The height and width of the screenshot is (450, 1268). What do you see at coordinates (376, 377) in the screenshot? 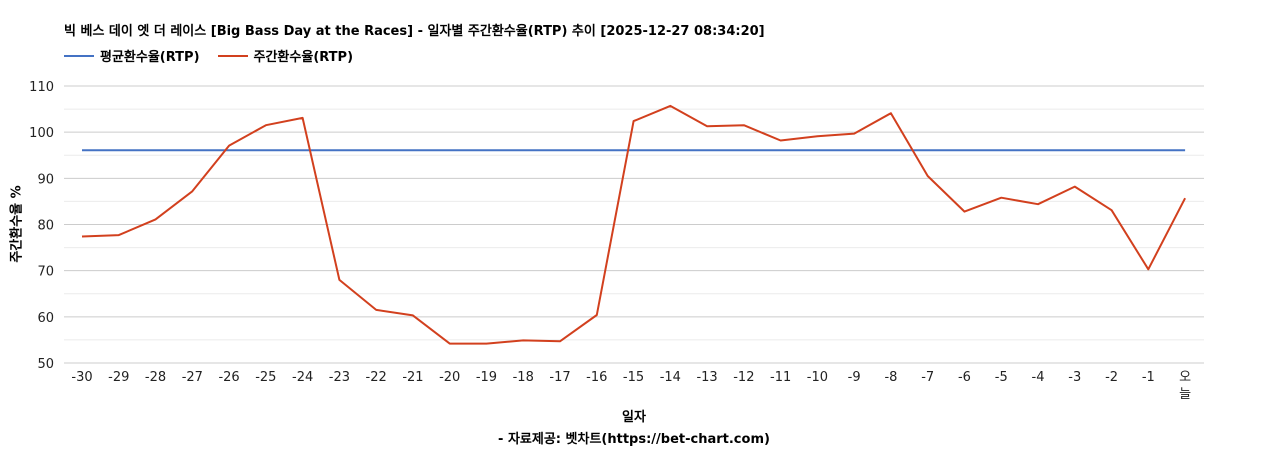
I see `x-tick-label: -22` at bounding box center [376, 377].